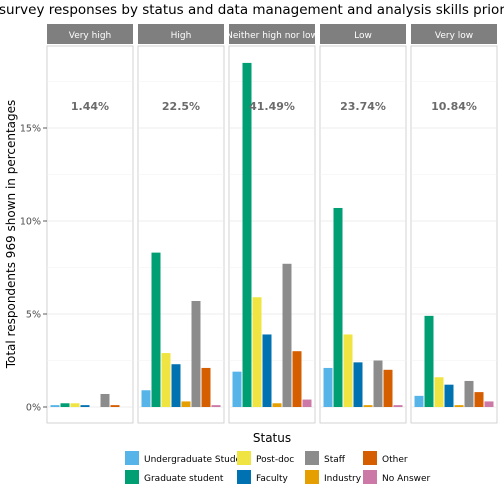  Describe the element at coordinates (363, 106) in the screenshot. I see `panel-percentage-label: 23.74%` at that location.